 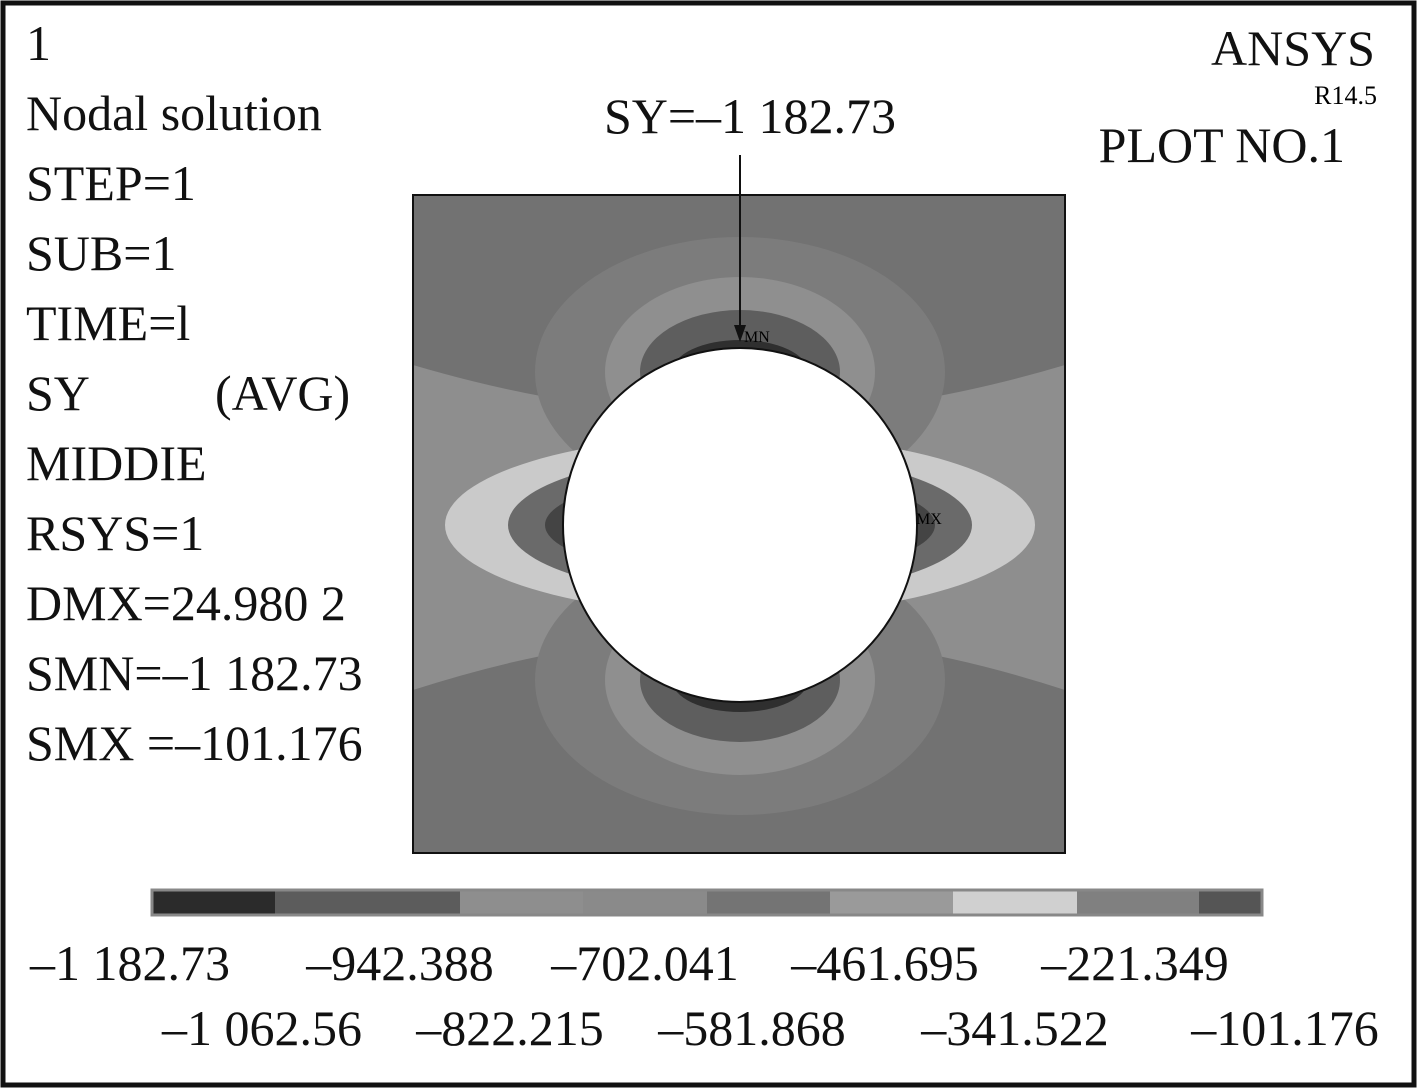 What do you see at coordinates (509, 1028) in the screenshot?
I see `legend-label: –822.215` at bounding box center [509, 1028].